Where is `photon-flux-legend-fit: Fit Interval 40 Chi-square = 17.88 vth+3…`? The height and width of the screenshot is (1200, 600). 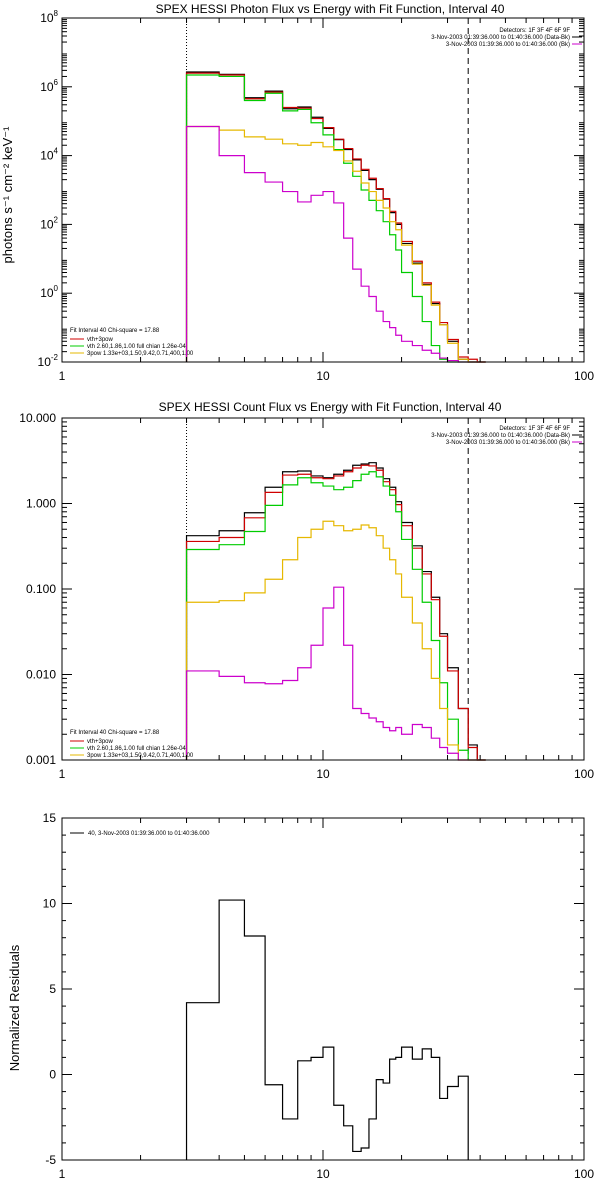
photon-flux-legend-fit: Fit Interval 40 Chi-square = 17.88 vth+3… is located at coordinates (132, 342).